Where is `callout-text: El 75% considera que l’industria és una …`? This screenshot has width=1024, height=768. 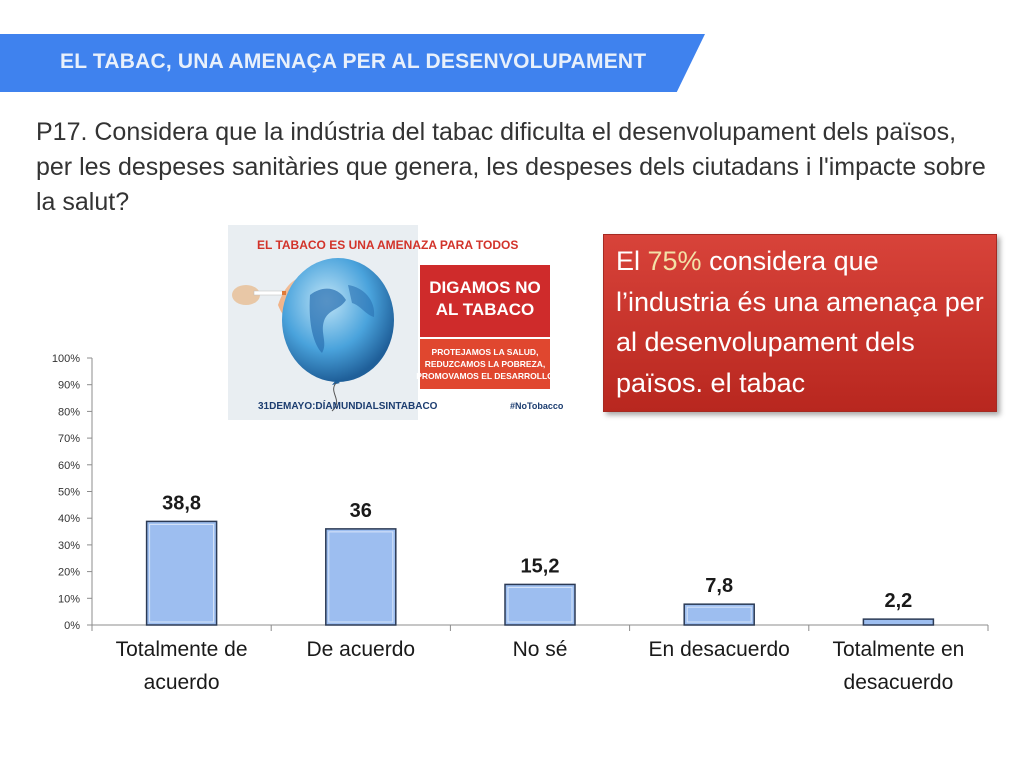
callout-text: El 75% considera que l’industria és una … is located at coordinates (801, 322).